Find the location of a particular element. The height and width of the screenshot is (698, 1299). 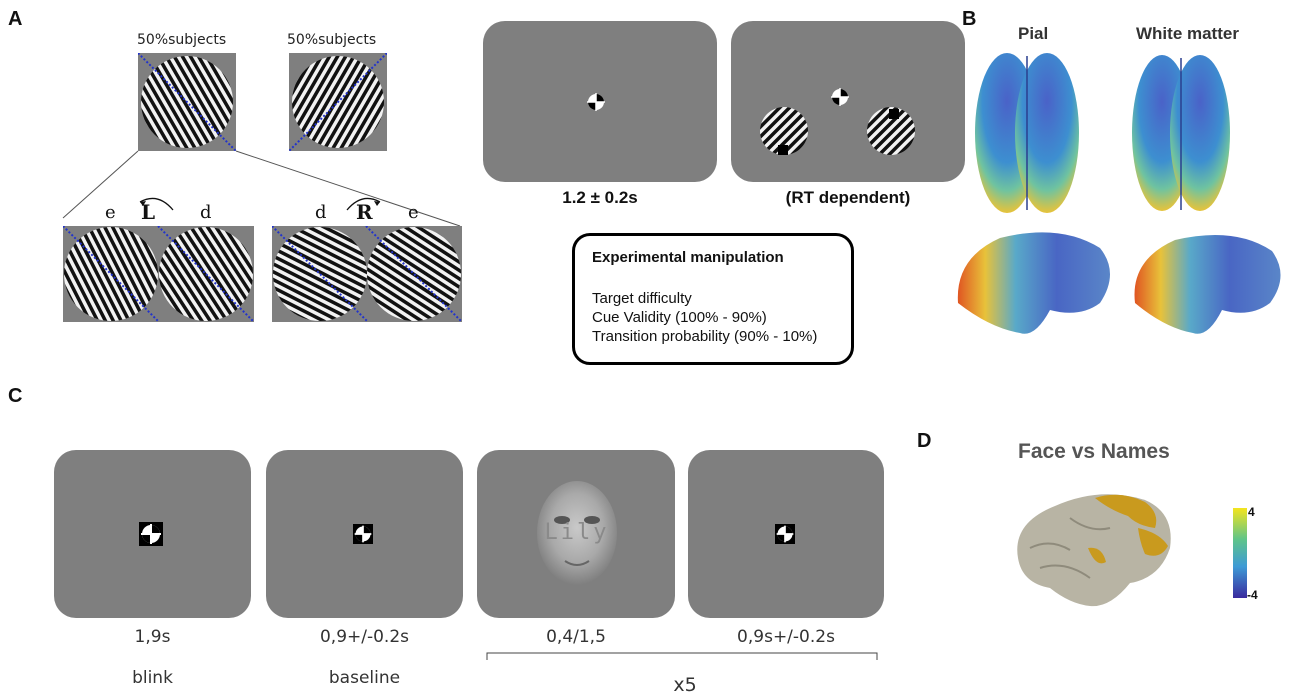

manipulation-line: Target difficulty is located at coordinates (642, 298).